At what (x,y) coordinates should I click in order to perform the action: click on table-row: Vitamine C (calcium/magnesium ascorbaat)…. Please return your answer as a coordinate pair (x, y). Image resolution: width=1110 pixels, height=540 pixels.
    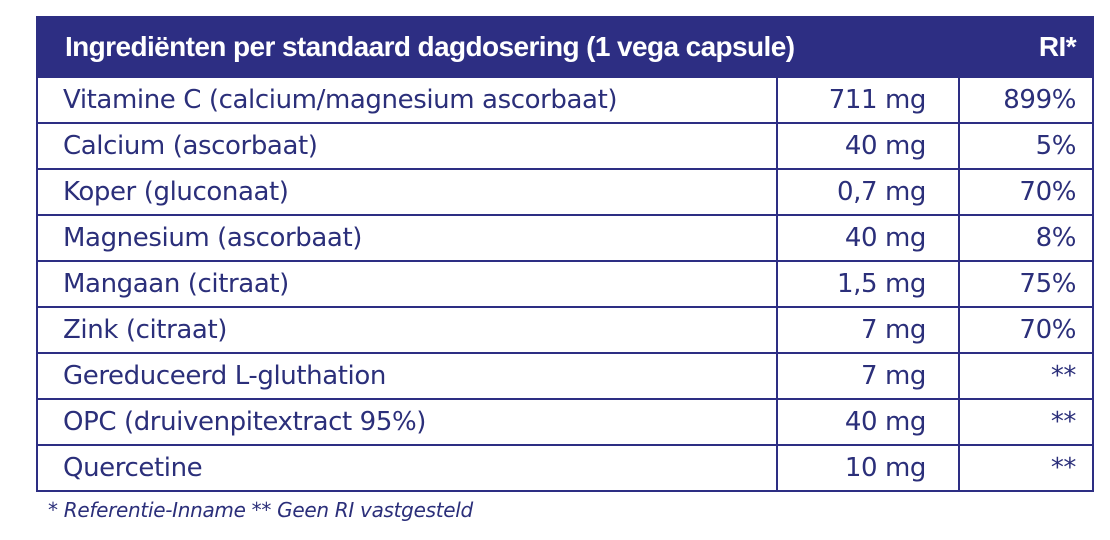
    Looking at the image, I should click on (565, 100).